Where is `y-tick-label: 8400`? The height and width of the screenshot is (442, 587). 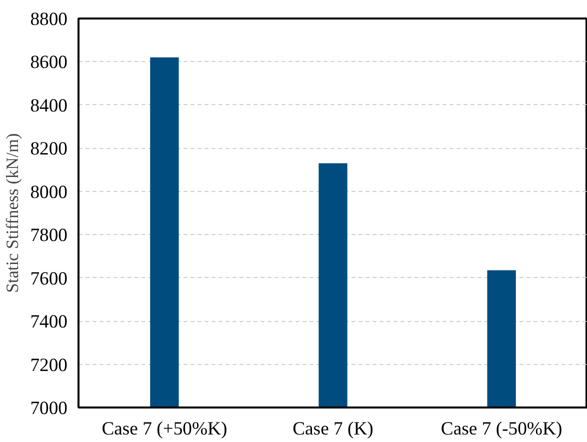 y-tick-label: 8400 is located at coordinates (49, 105).